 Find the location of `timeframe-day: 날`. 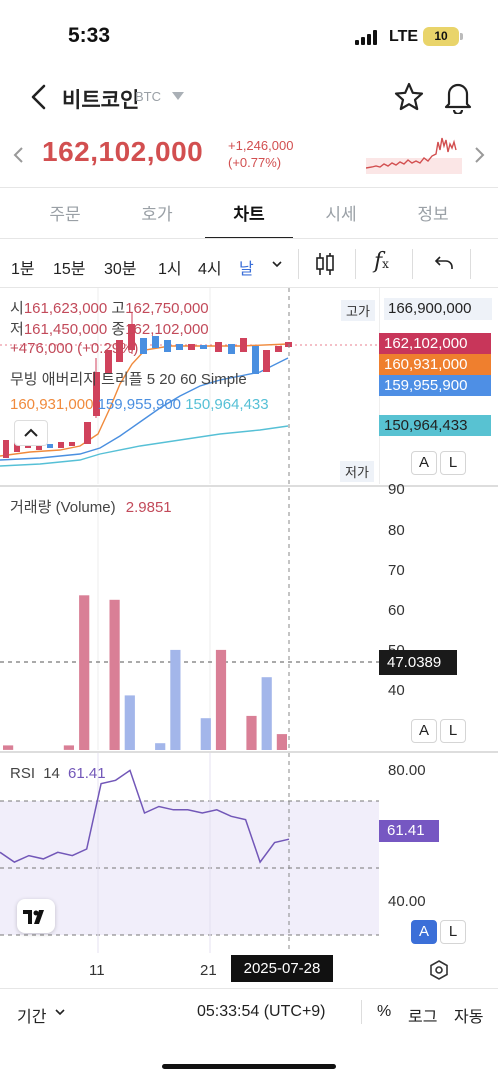

timeframe-day: 날 is located at coordinates (246, 269).